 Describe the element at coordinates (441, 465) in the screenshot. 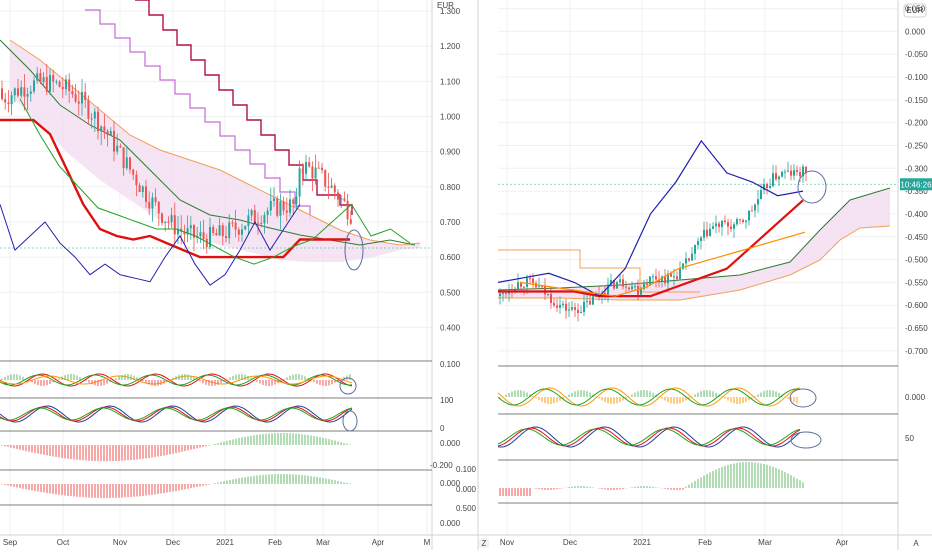

I see `y-tick-left-ind: -0.200` at that location.